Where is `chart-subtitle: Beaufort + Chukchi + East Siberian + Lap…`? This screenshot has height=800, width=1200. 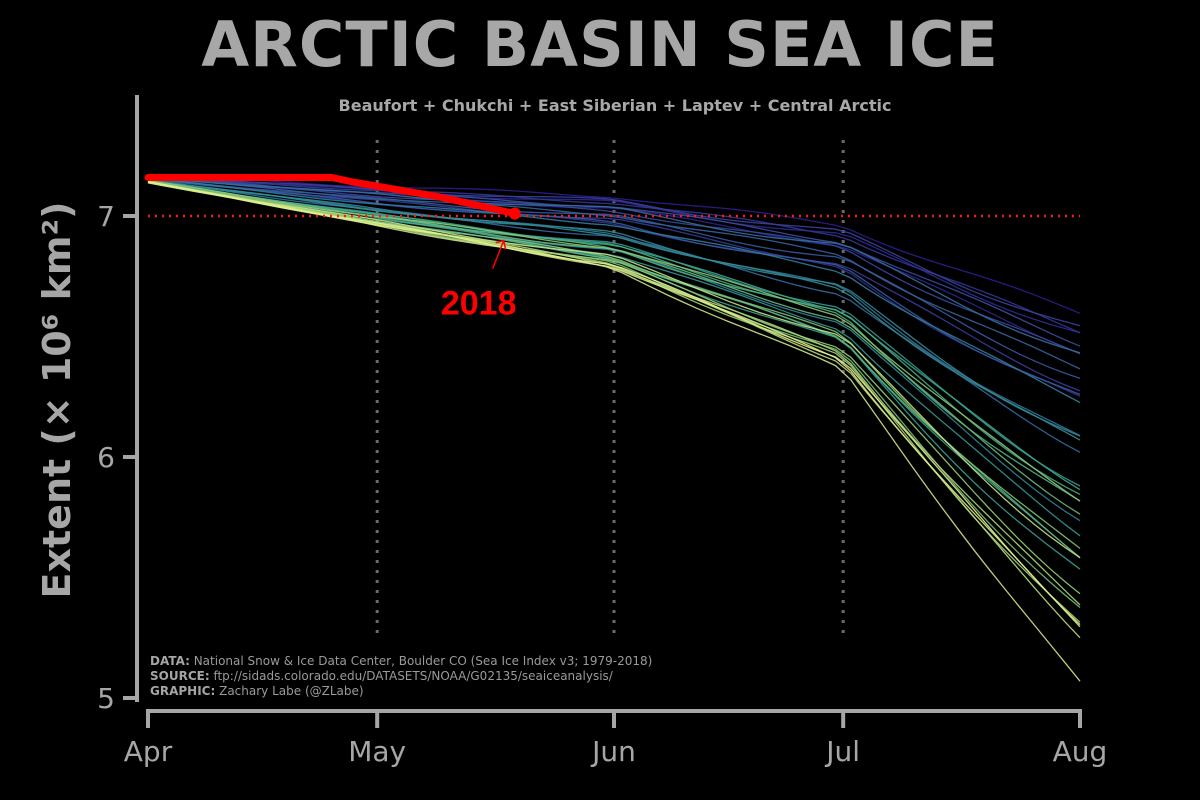 chart-subtitle: Beaufort + Chukchi + East Siberian + Lap… is located at coordinates (615, 105).